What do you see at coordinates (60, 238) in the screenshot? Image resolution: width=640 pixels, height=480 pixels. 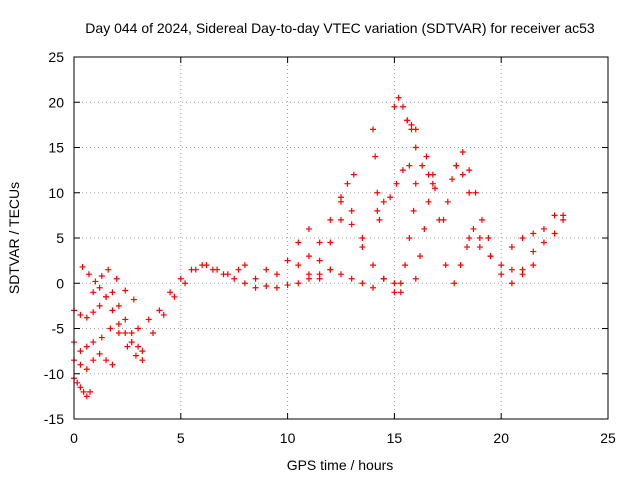 I see `y-tick-label: 5` at bounding box center [60, 238].